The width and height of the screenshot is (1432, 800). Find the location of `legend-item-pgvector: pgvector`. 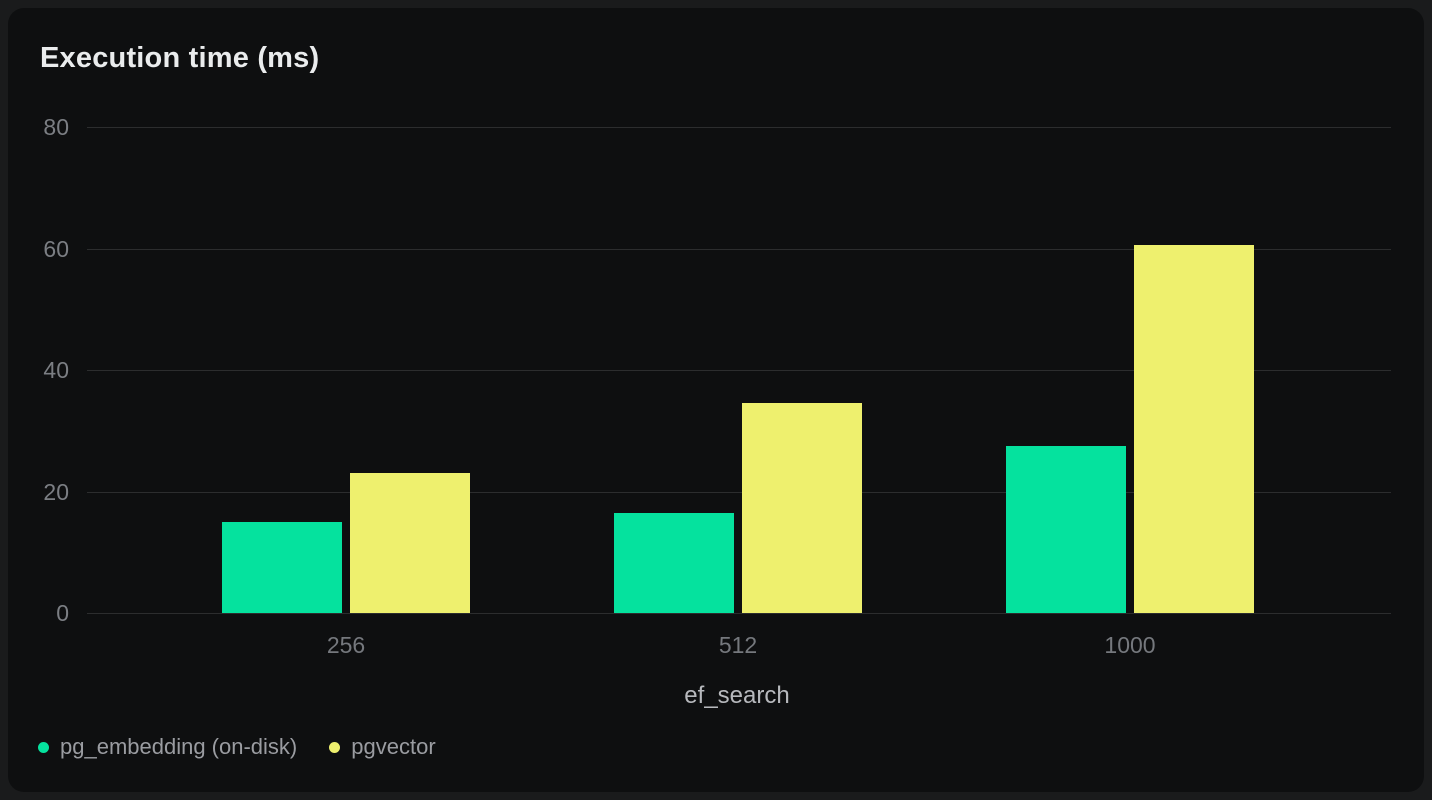

legend-item-pgvector: pgvector is located at coordinates (382, 747).